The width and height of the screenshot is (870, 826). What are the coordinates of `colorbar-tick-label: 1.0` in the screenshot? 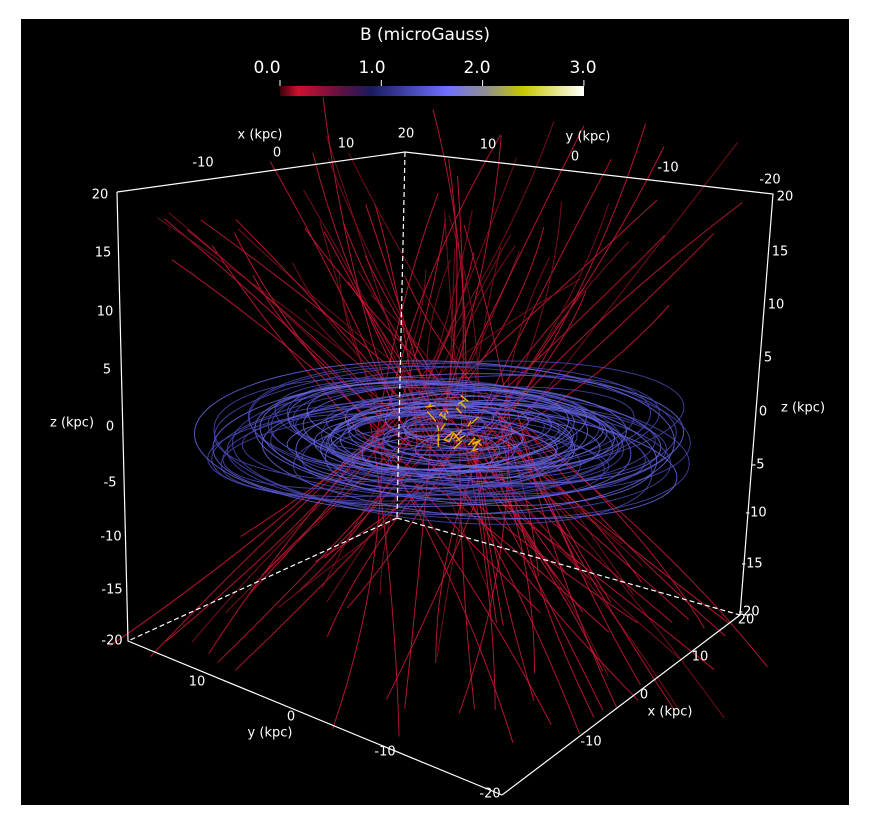 It's located at (371, 68).